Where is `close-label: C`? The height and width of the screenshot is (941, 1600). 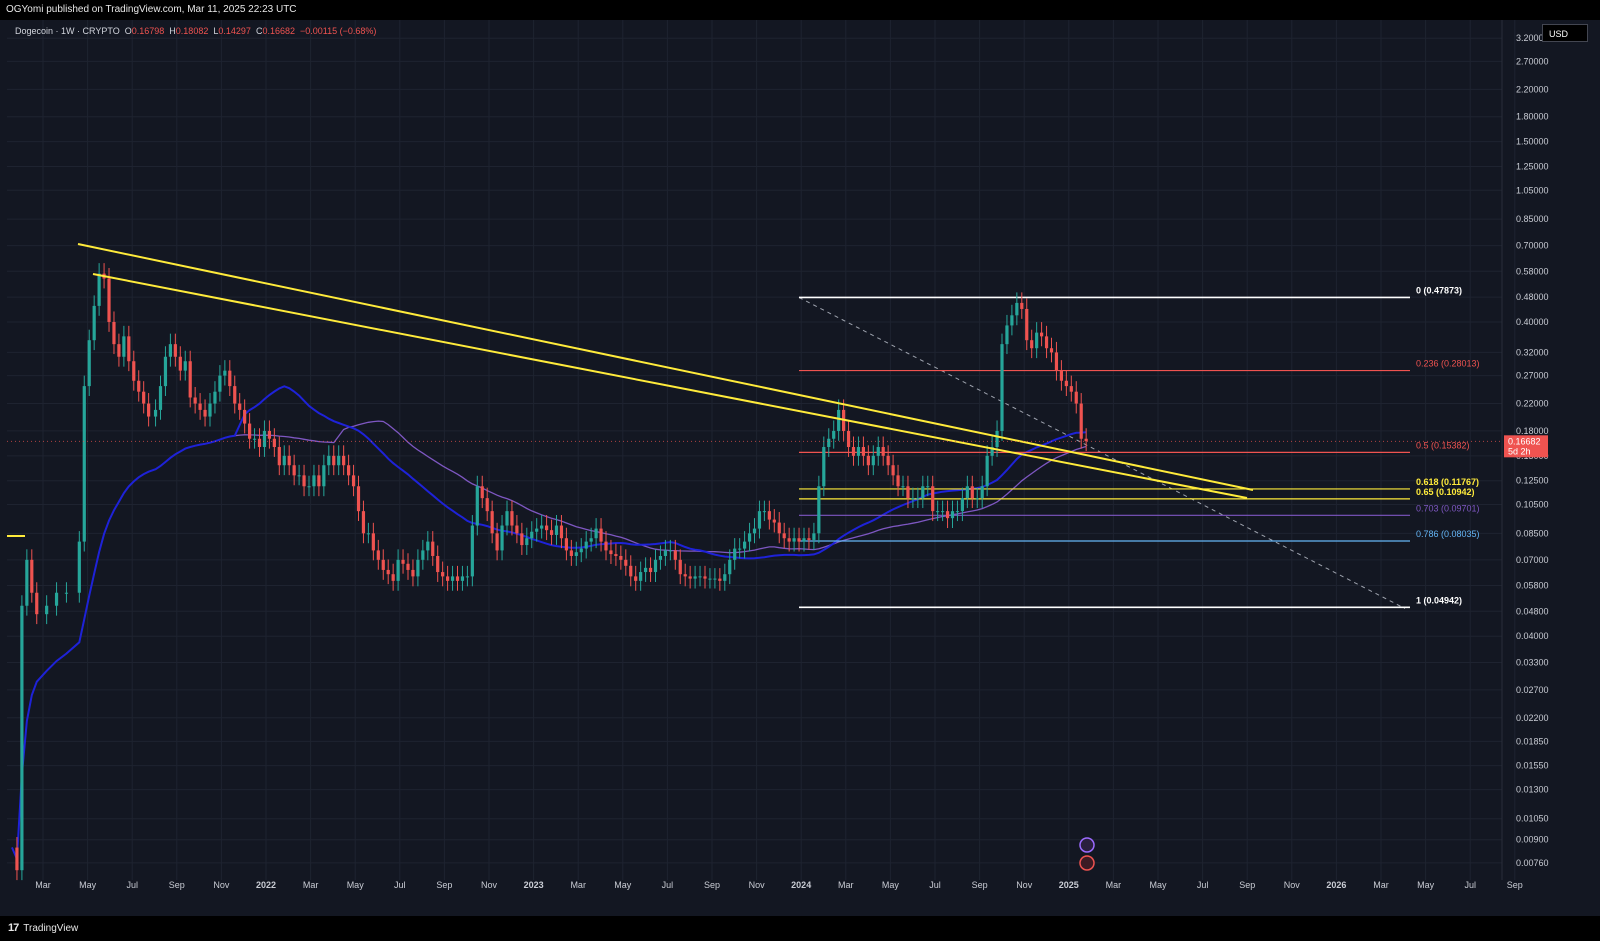 close-label: C is located at coordinates (259, 31).